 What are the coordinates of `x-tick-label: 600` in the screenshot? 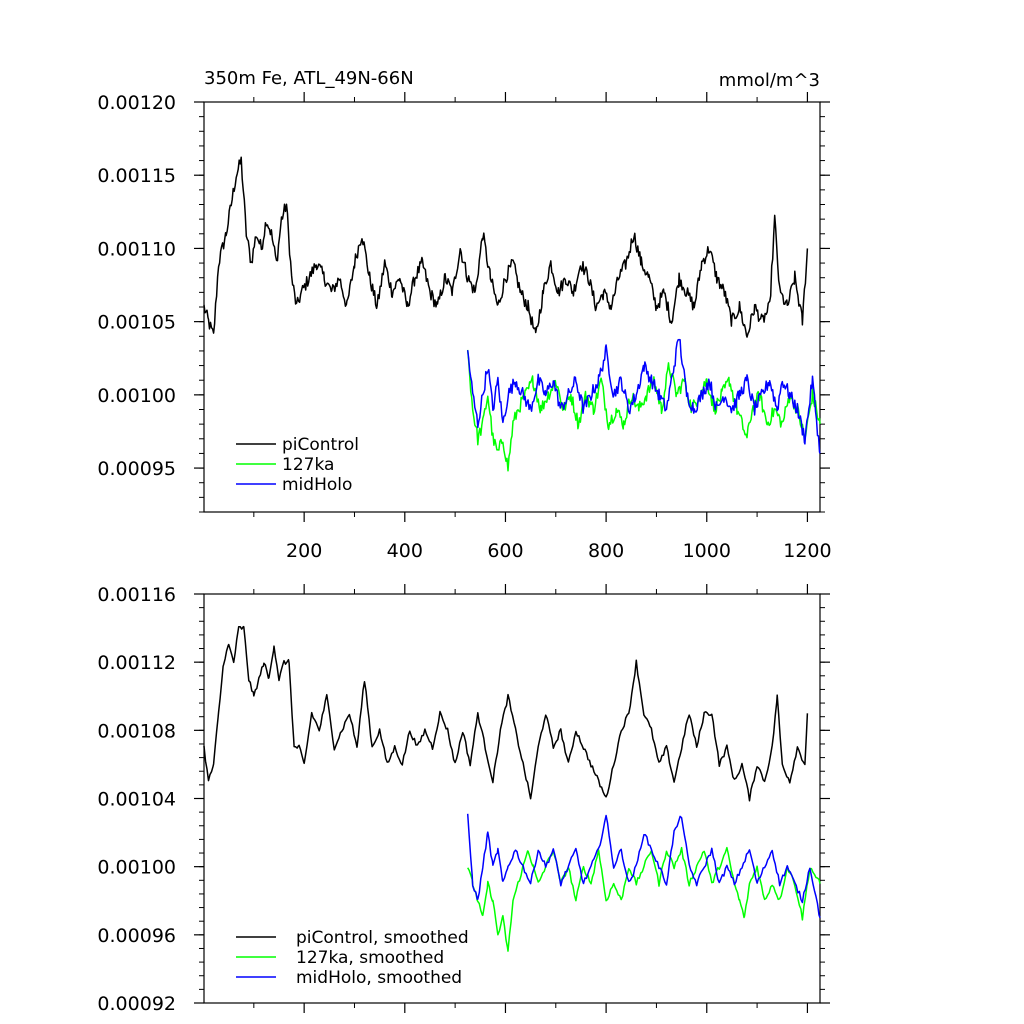 It's located at (505, 551).